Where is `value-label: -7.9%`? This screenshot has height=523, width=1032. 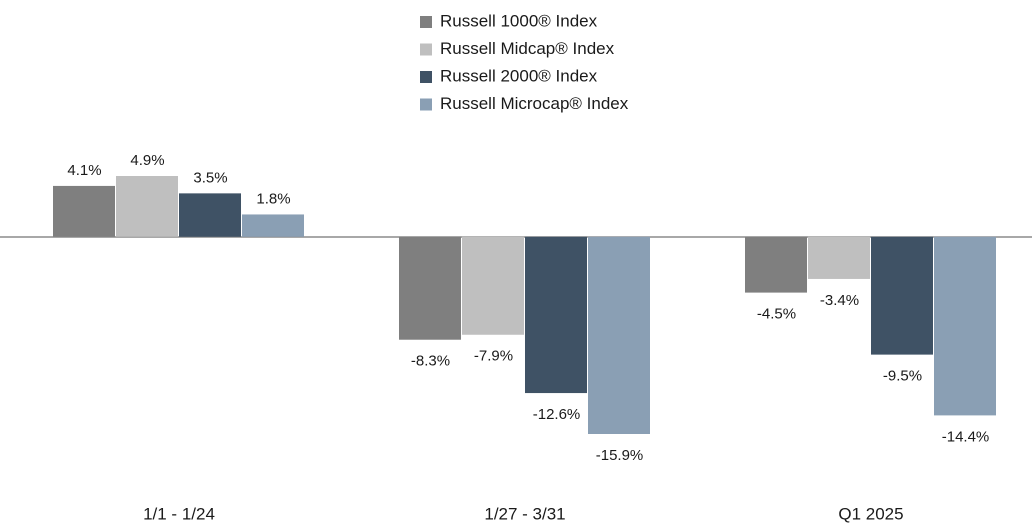 value-label: -7.9% is located at coordinates (493, 356).